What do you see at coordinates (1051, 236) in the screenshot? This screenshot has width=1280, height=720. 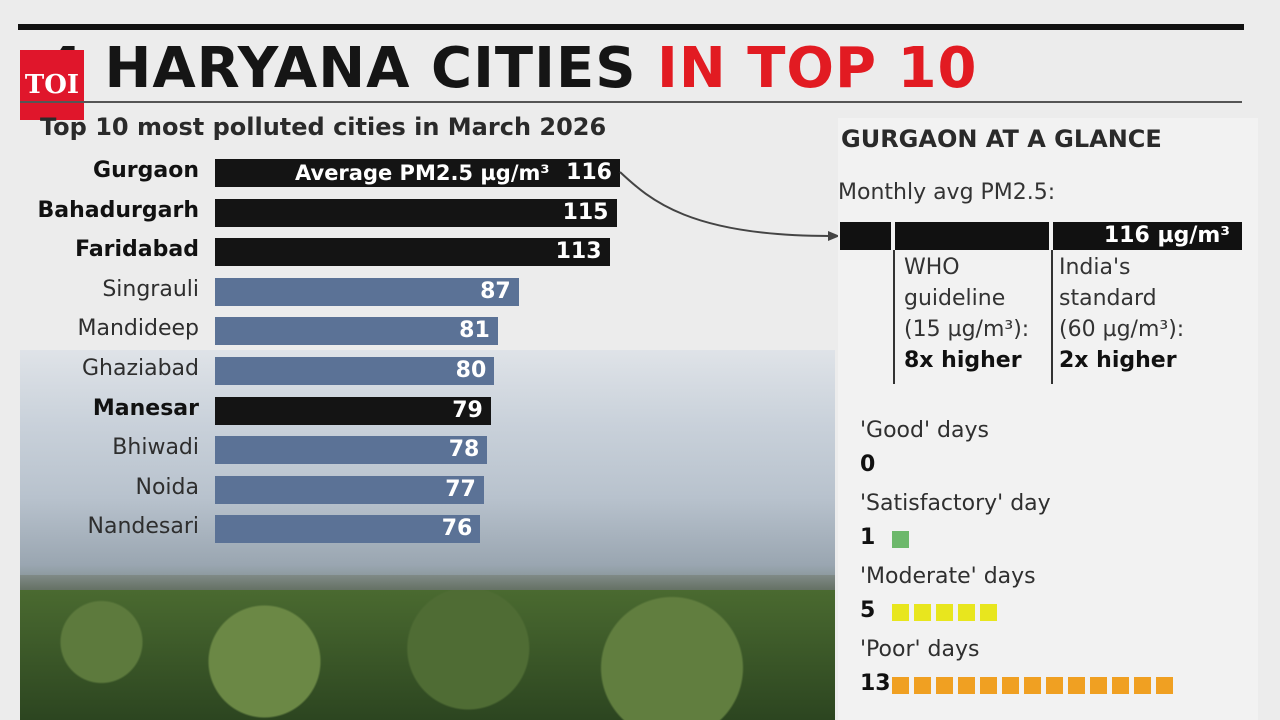 I see `pm-bar-divider-india` at bounding box center [1051, 236].